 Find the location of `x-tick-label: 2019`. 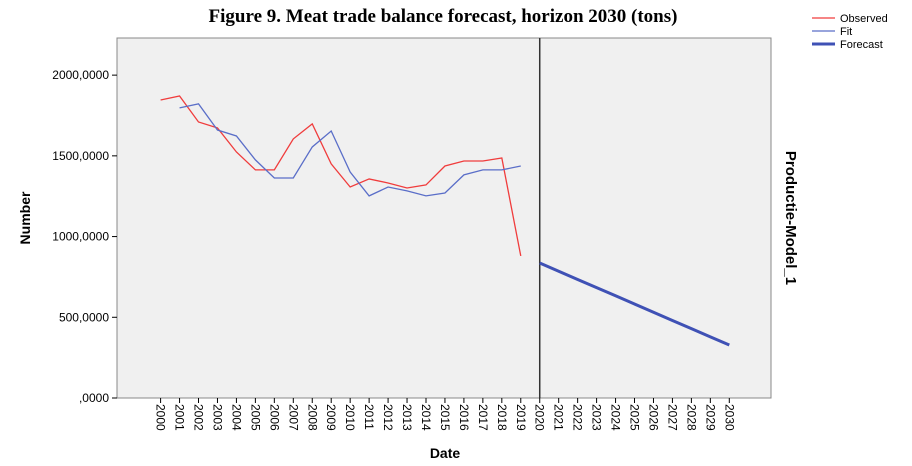

x-tick-label: 2019 is located at coordinates (521, 417).